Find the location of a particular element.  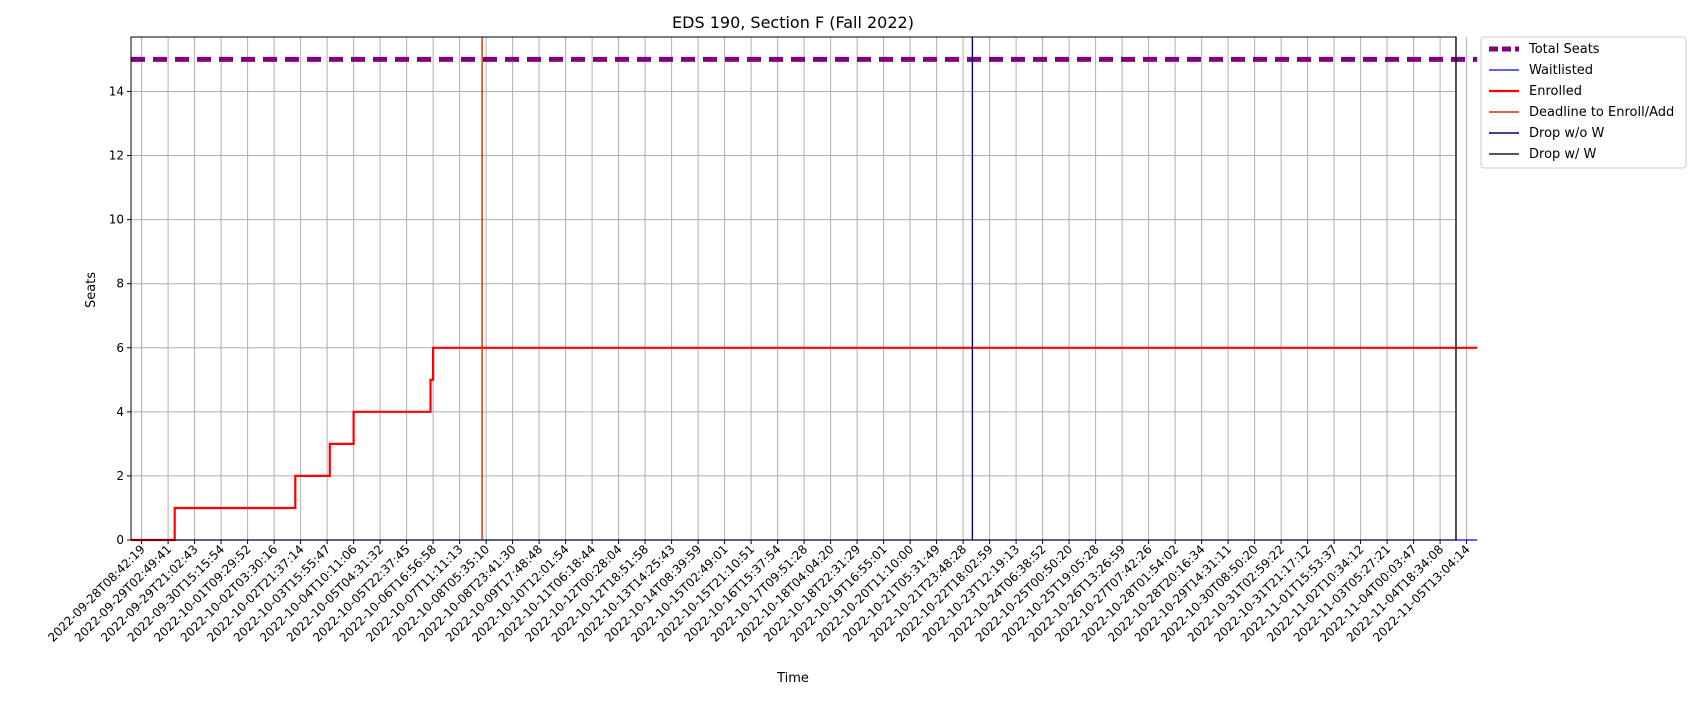

y-tick-label: 2 is located at coordinates (120, 476).